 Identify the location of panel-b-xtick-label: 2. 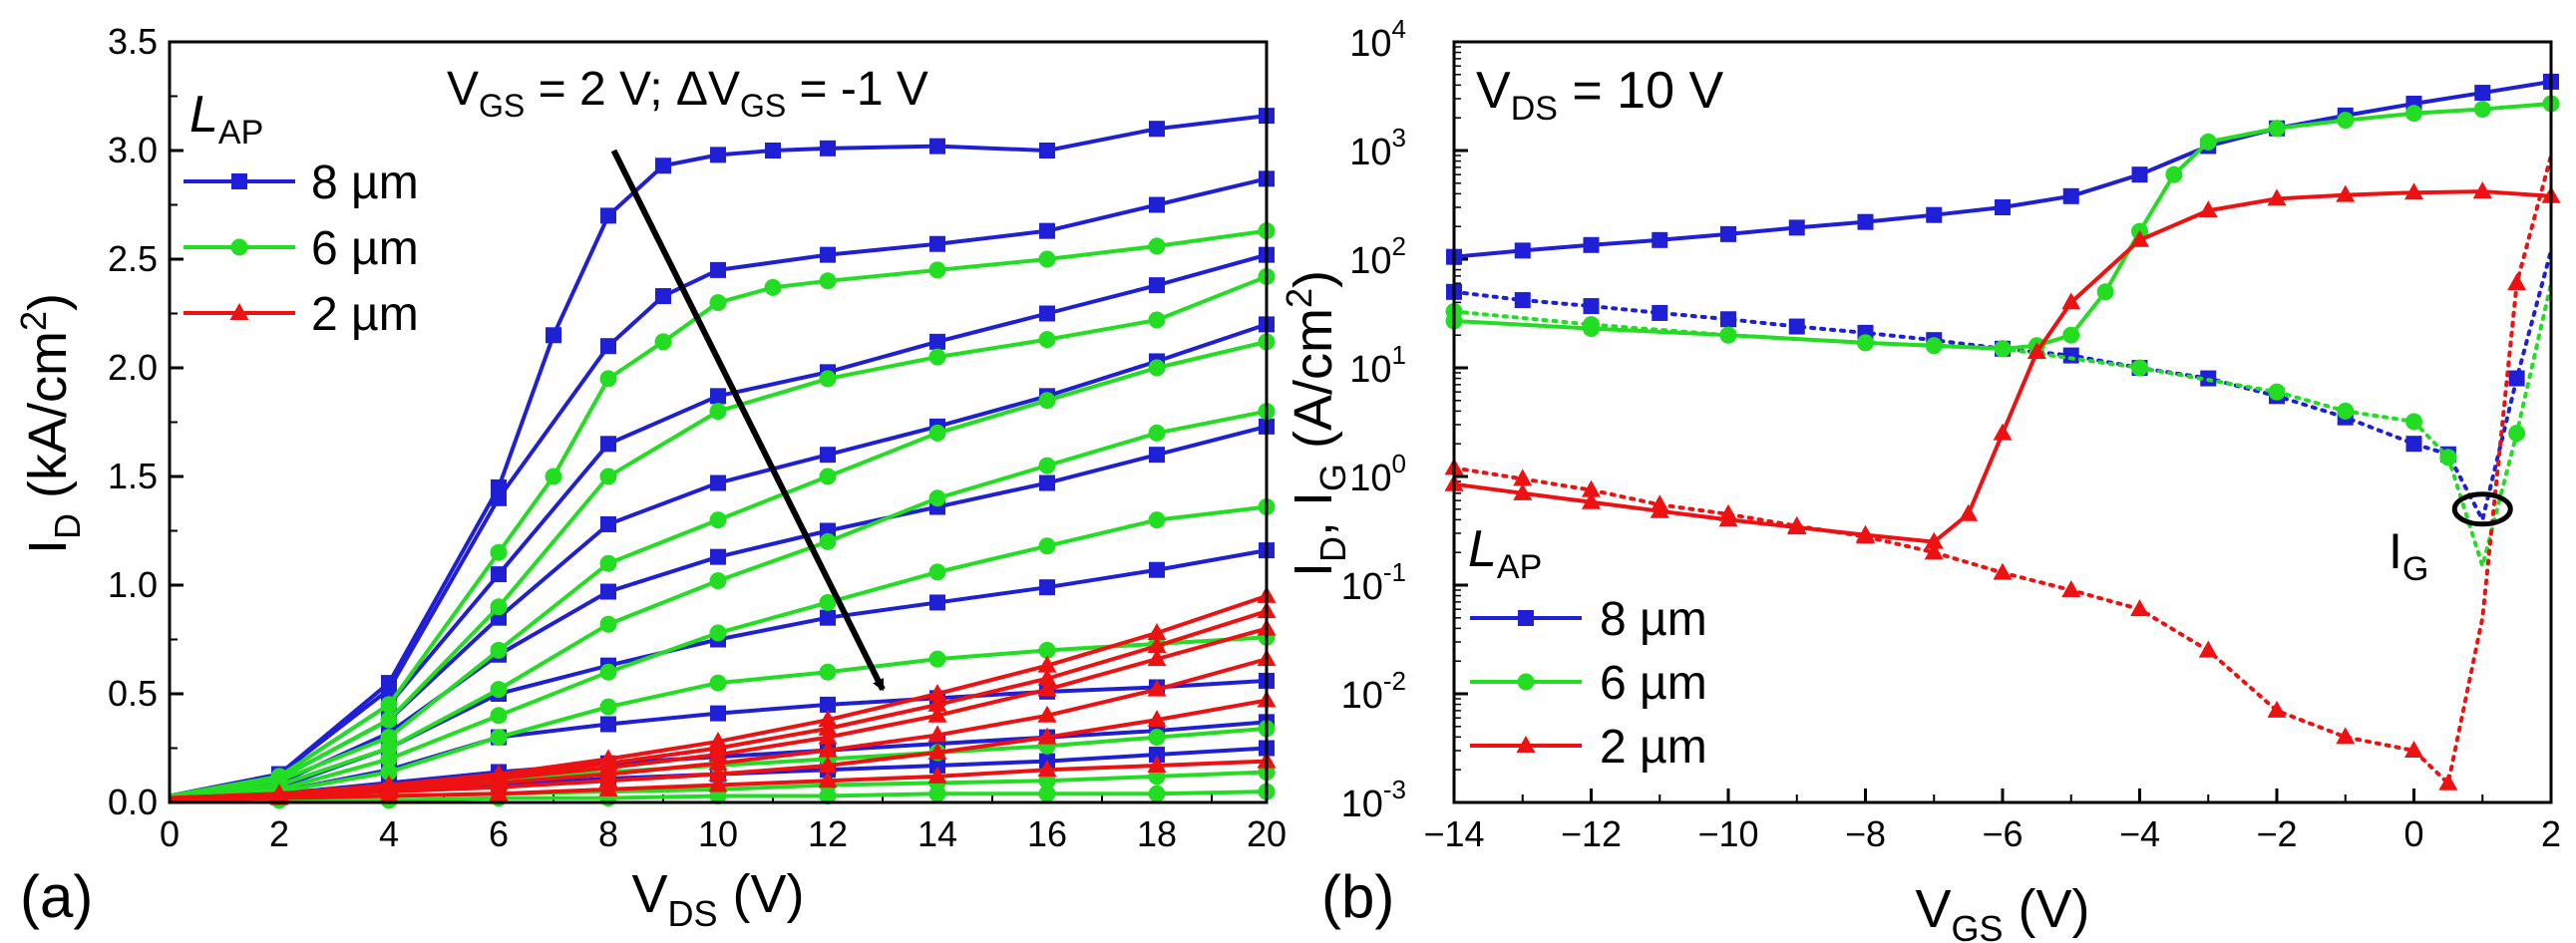
(2551, 833).